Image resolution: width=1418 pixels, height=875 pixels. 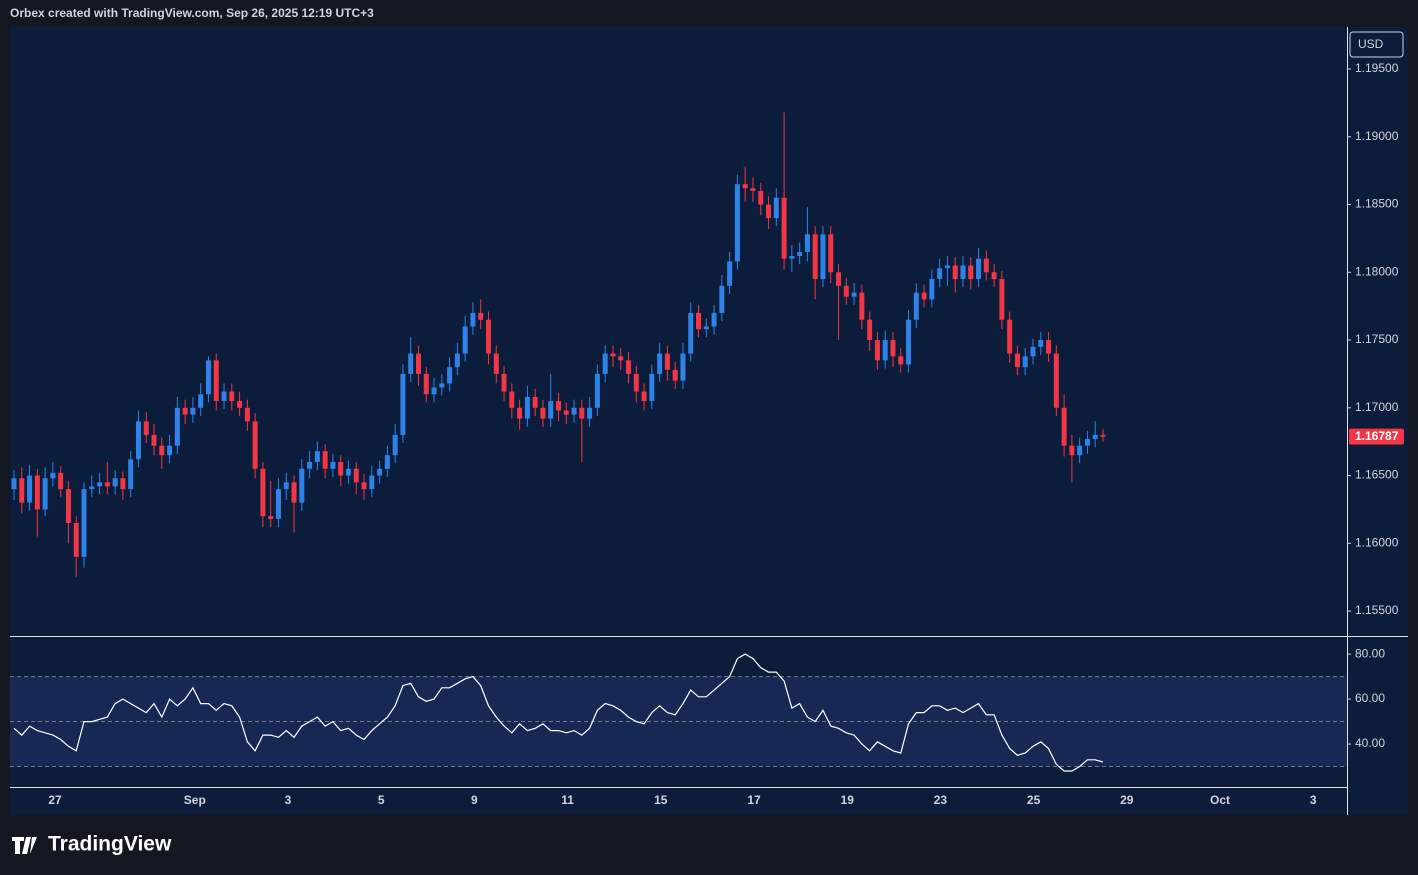 What do you see at coordinates (1376, 44) in the screenshot?
I see `currency-box` at bounding box center [1376, 44].